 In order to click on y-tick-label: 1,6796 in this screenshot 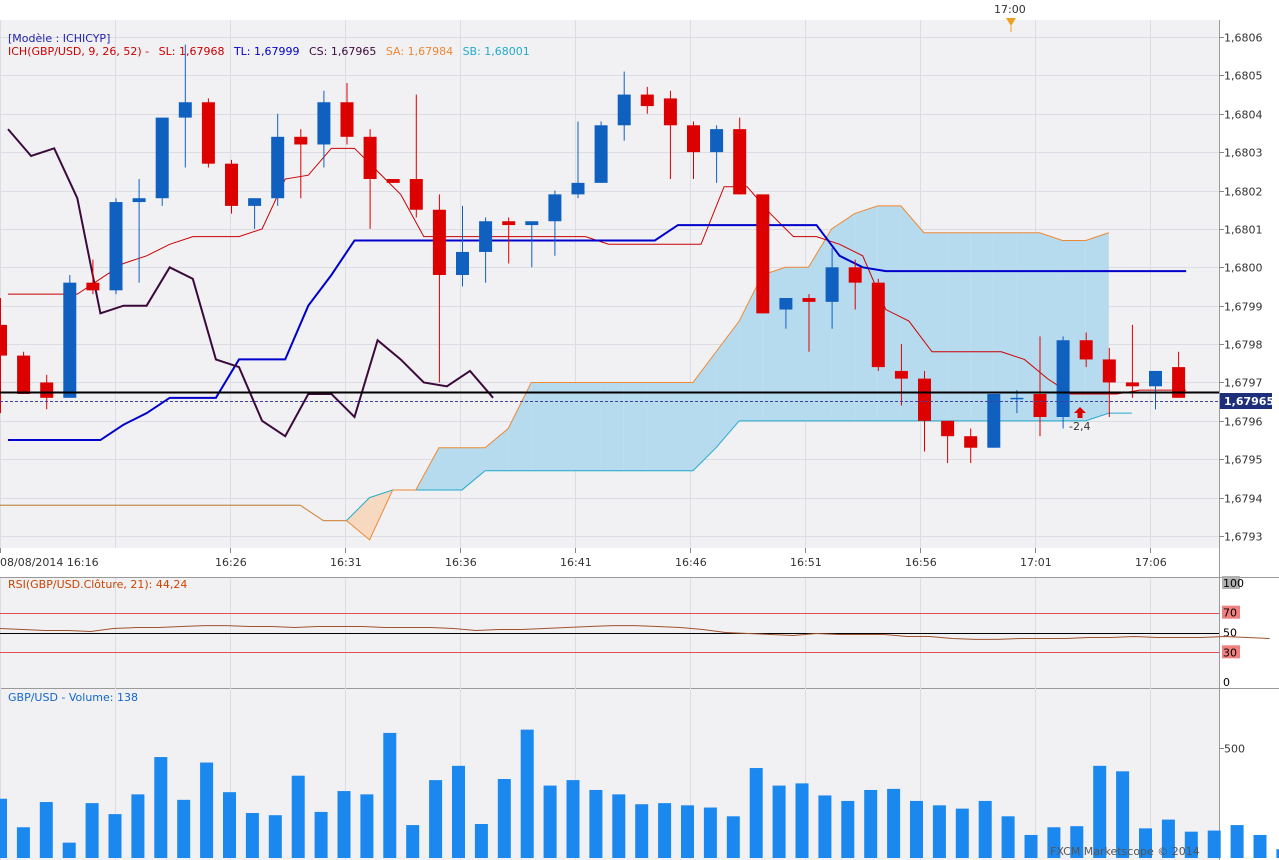, I will do `click(1243, 422)`.